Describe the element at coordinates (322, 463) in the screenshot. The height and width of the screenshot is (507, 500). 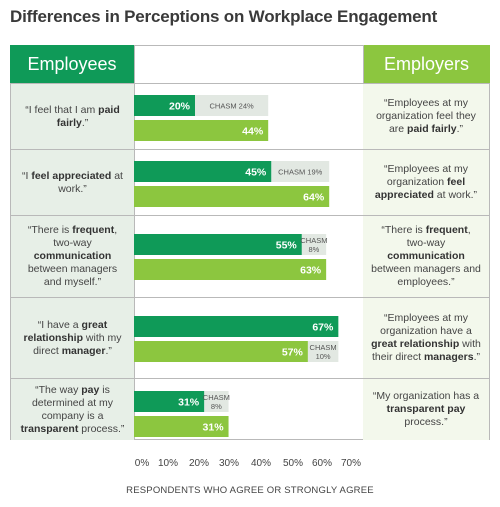
I see `x-tick-label: 60%` at that location.